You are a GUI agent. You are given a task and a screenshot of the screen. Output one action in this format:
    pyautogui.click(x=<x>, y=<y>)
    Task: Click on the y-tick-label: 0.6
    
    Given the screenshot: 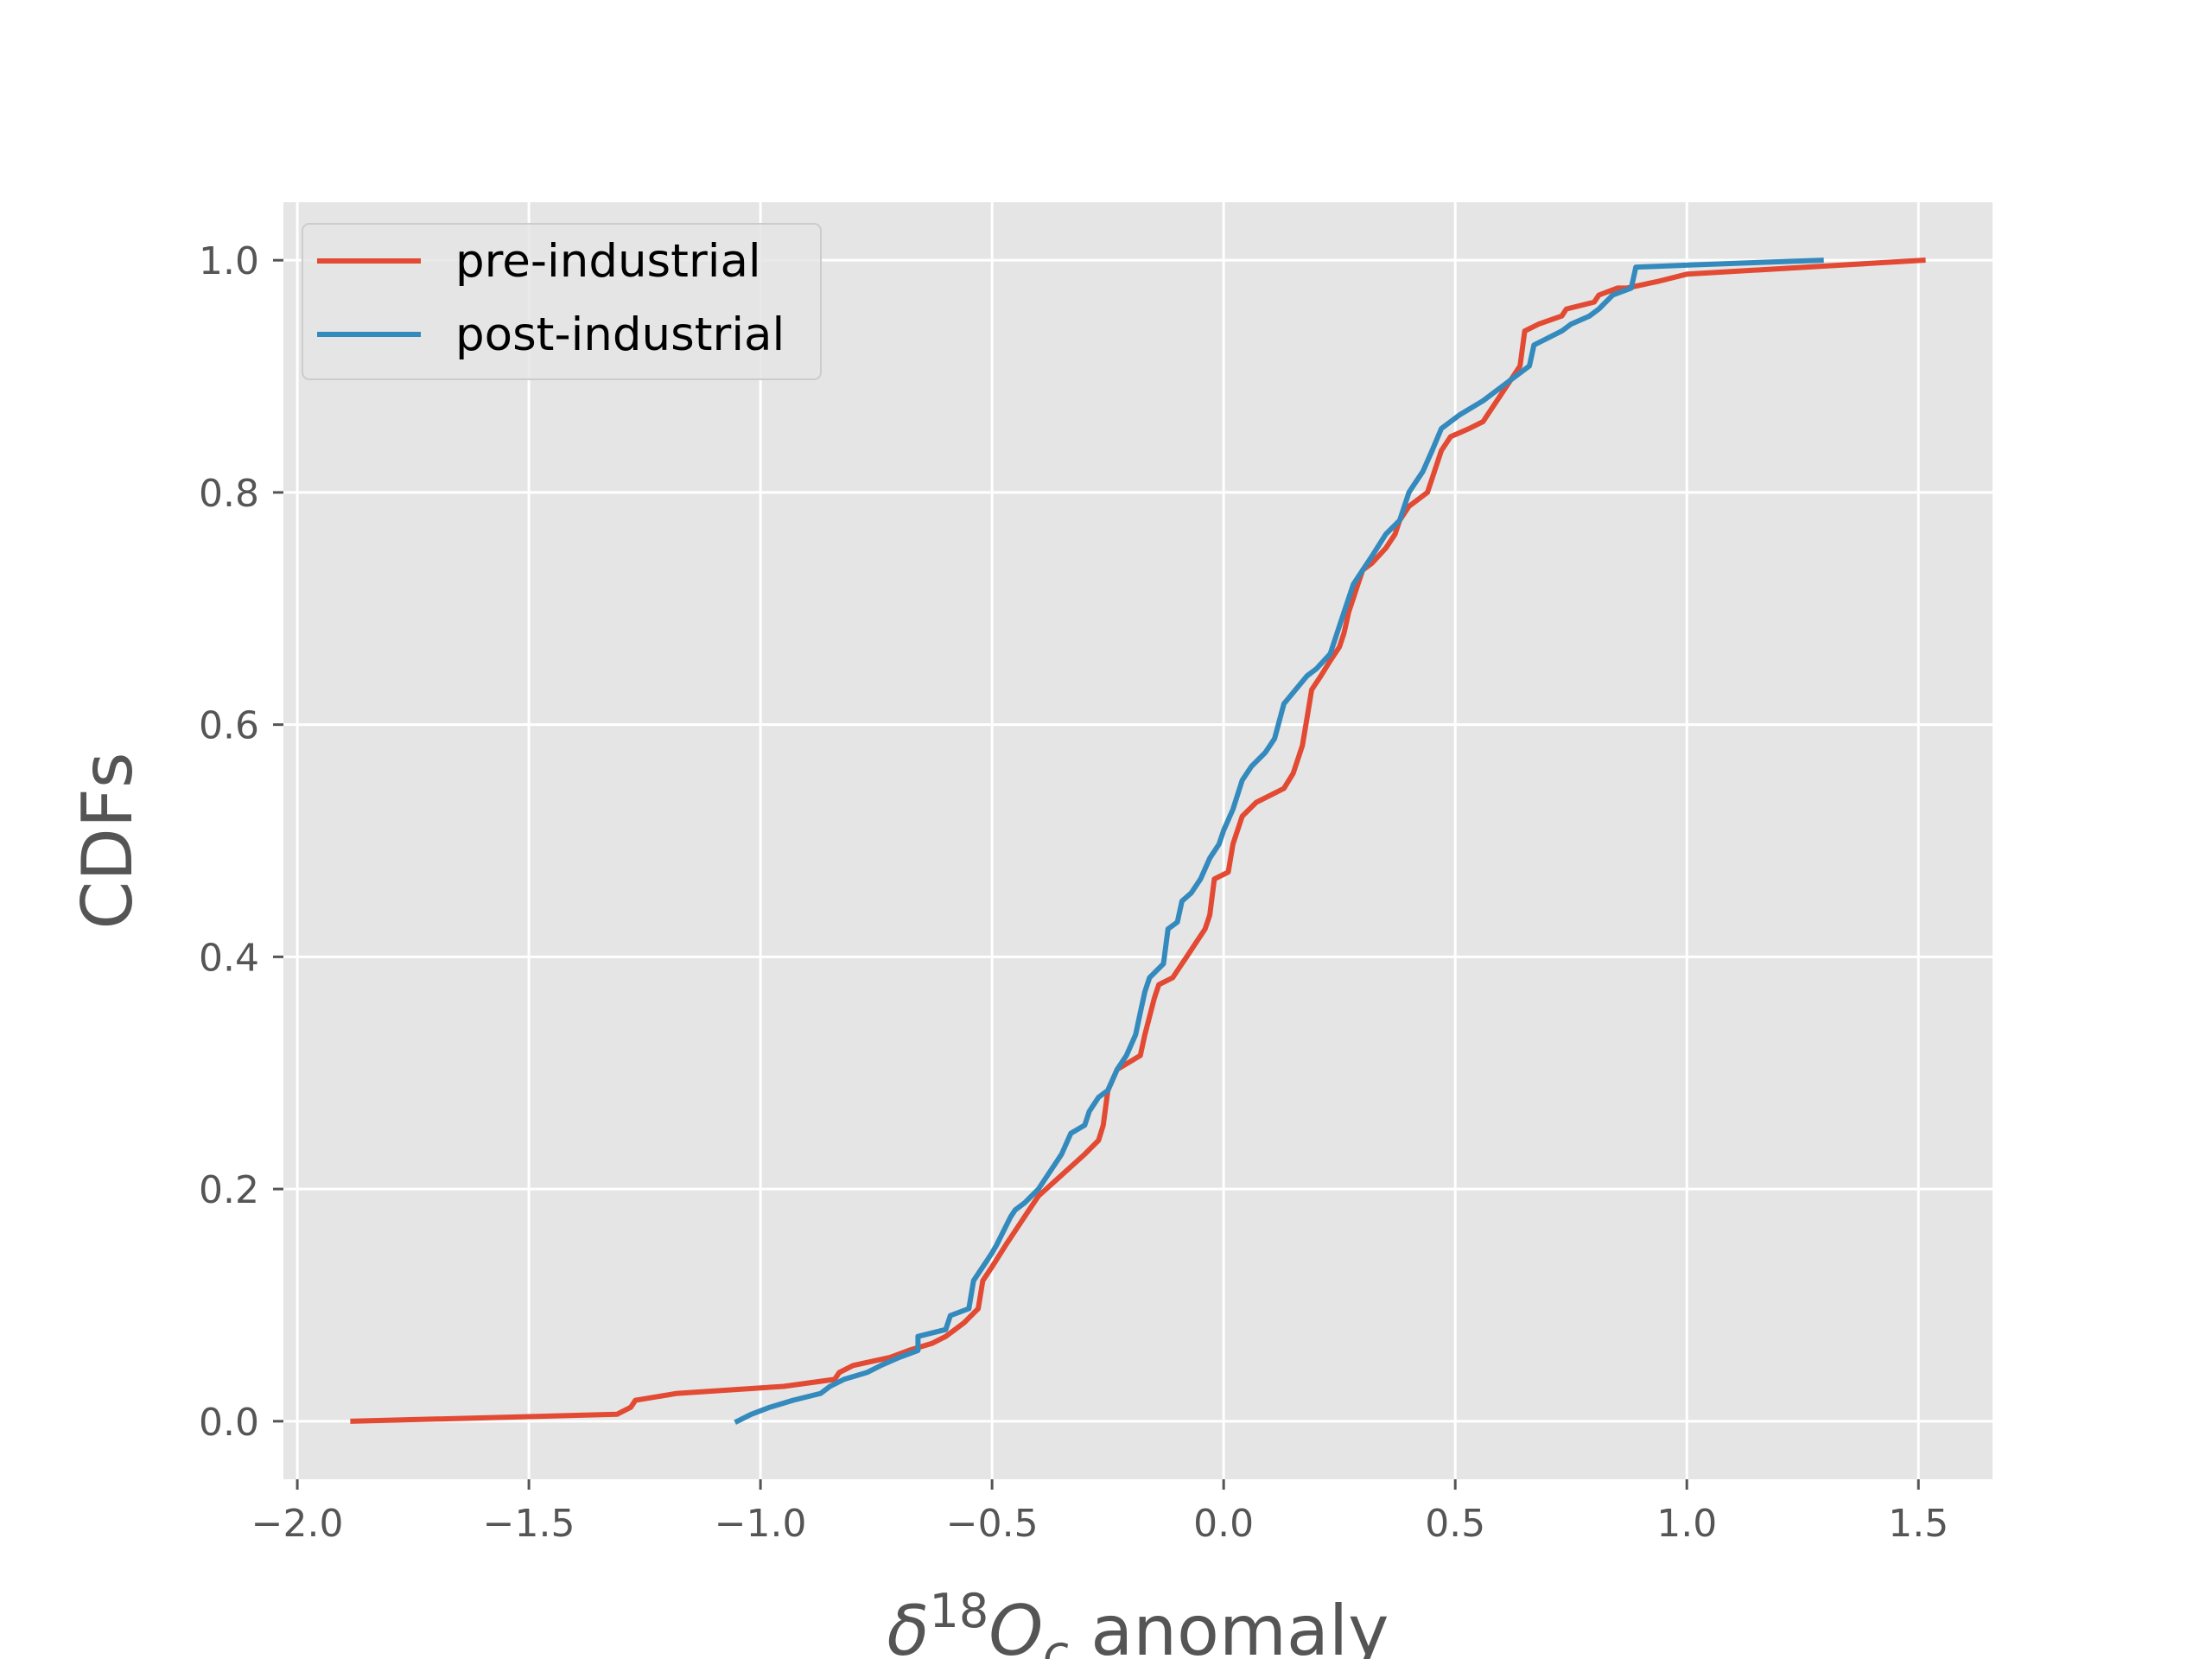 What is the action you would take?
    pyautogui.click(x=229, y=726)
    